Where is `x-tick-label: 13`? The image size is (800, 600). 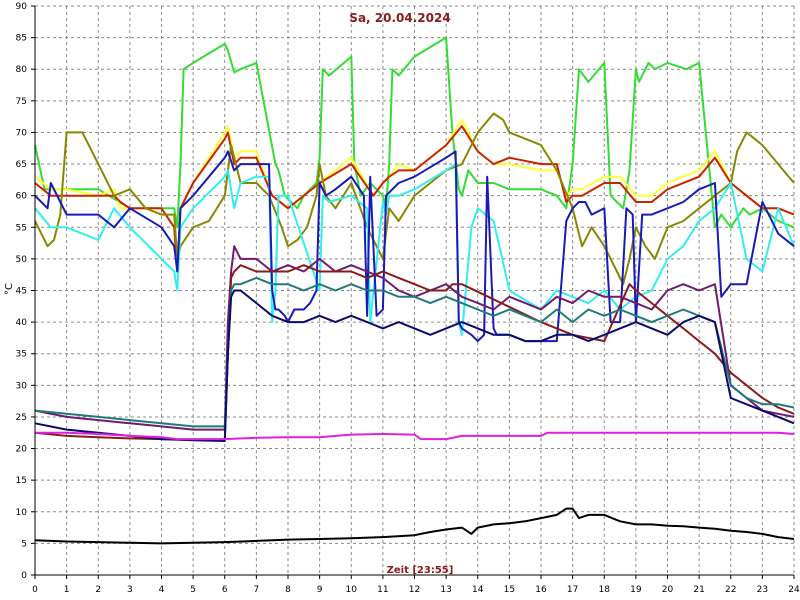 x-tick-label: 13 is located at coordinates (445, 590).